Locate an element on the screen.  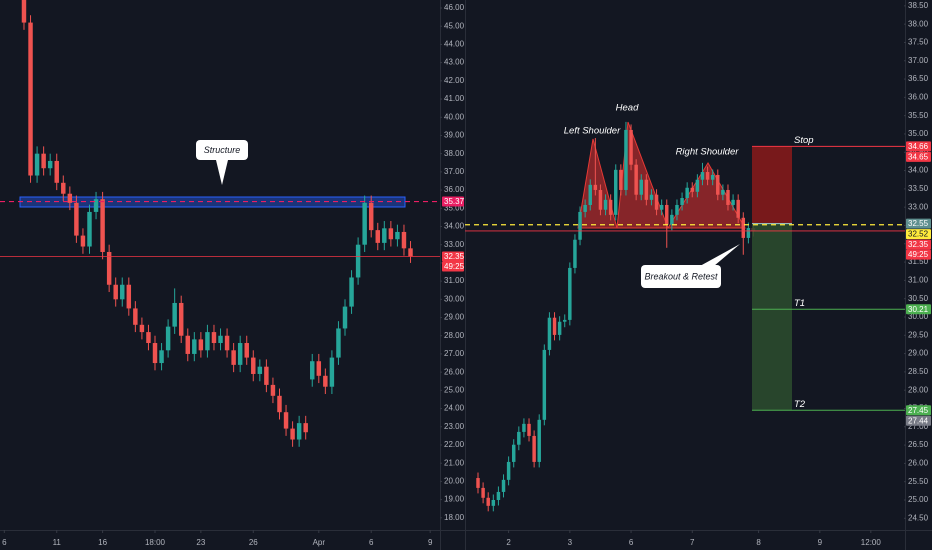
y-tick-label: 34.50 is located at coordinates (918, 151).